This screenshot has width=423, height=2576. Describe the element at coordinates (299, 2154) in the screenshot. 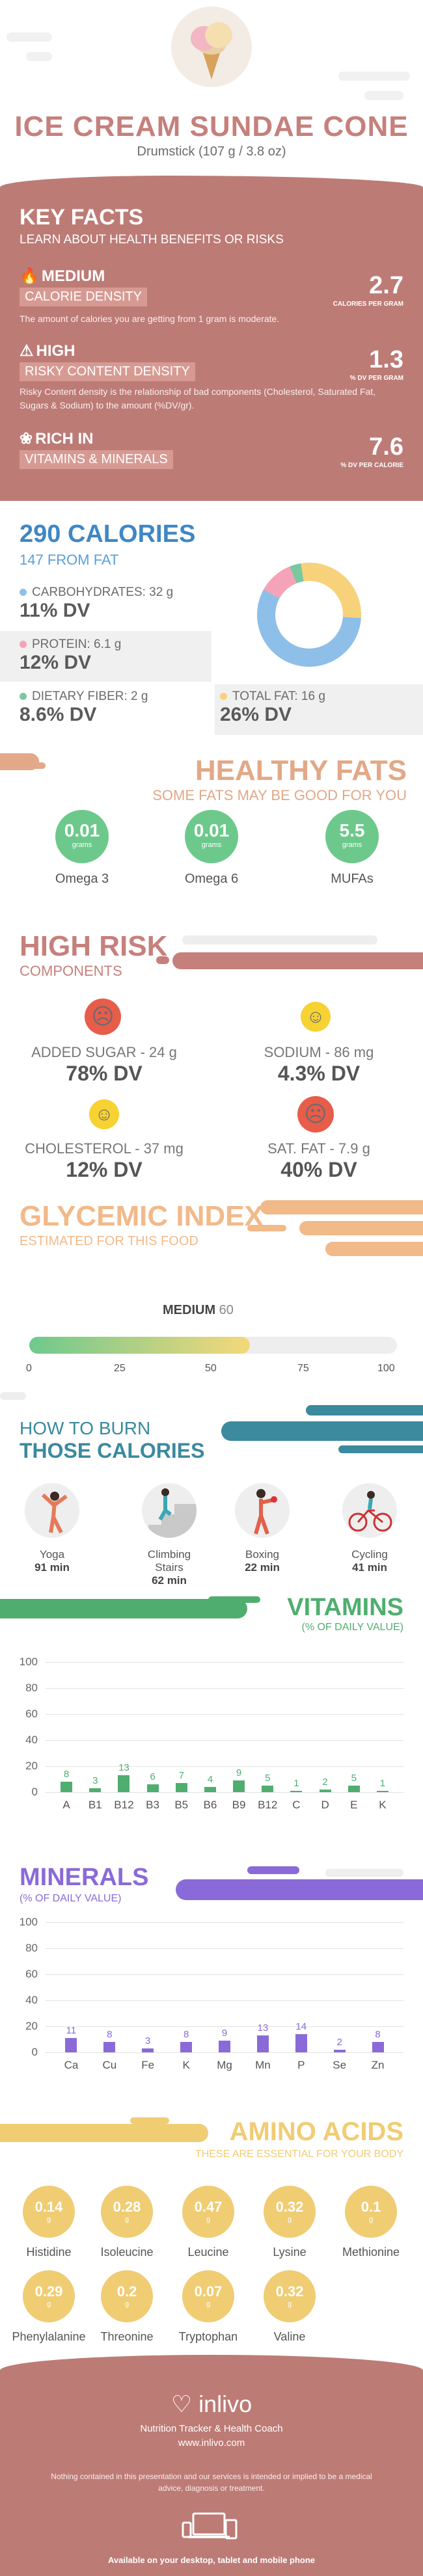

I see `amino-subtitle: THESE ARE ESSENTIAL FOR YOUR BODY` at that location.